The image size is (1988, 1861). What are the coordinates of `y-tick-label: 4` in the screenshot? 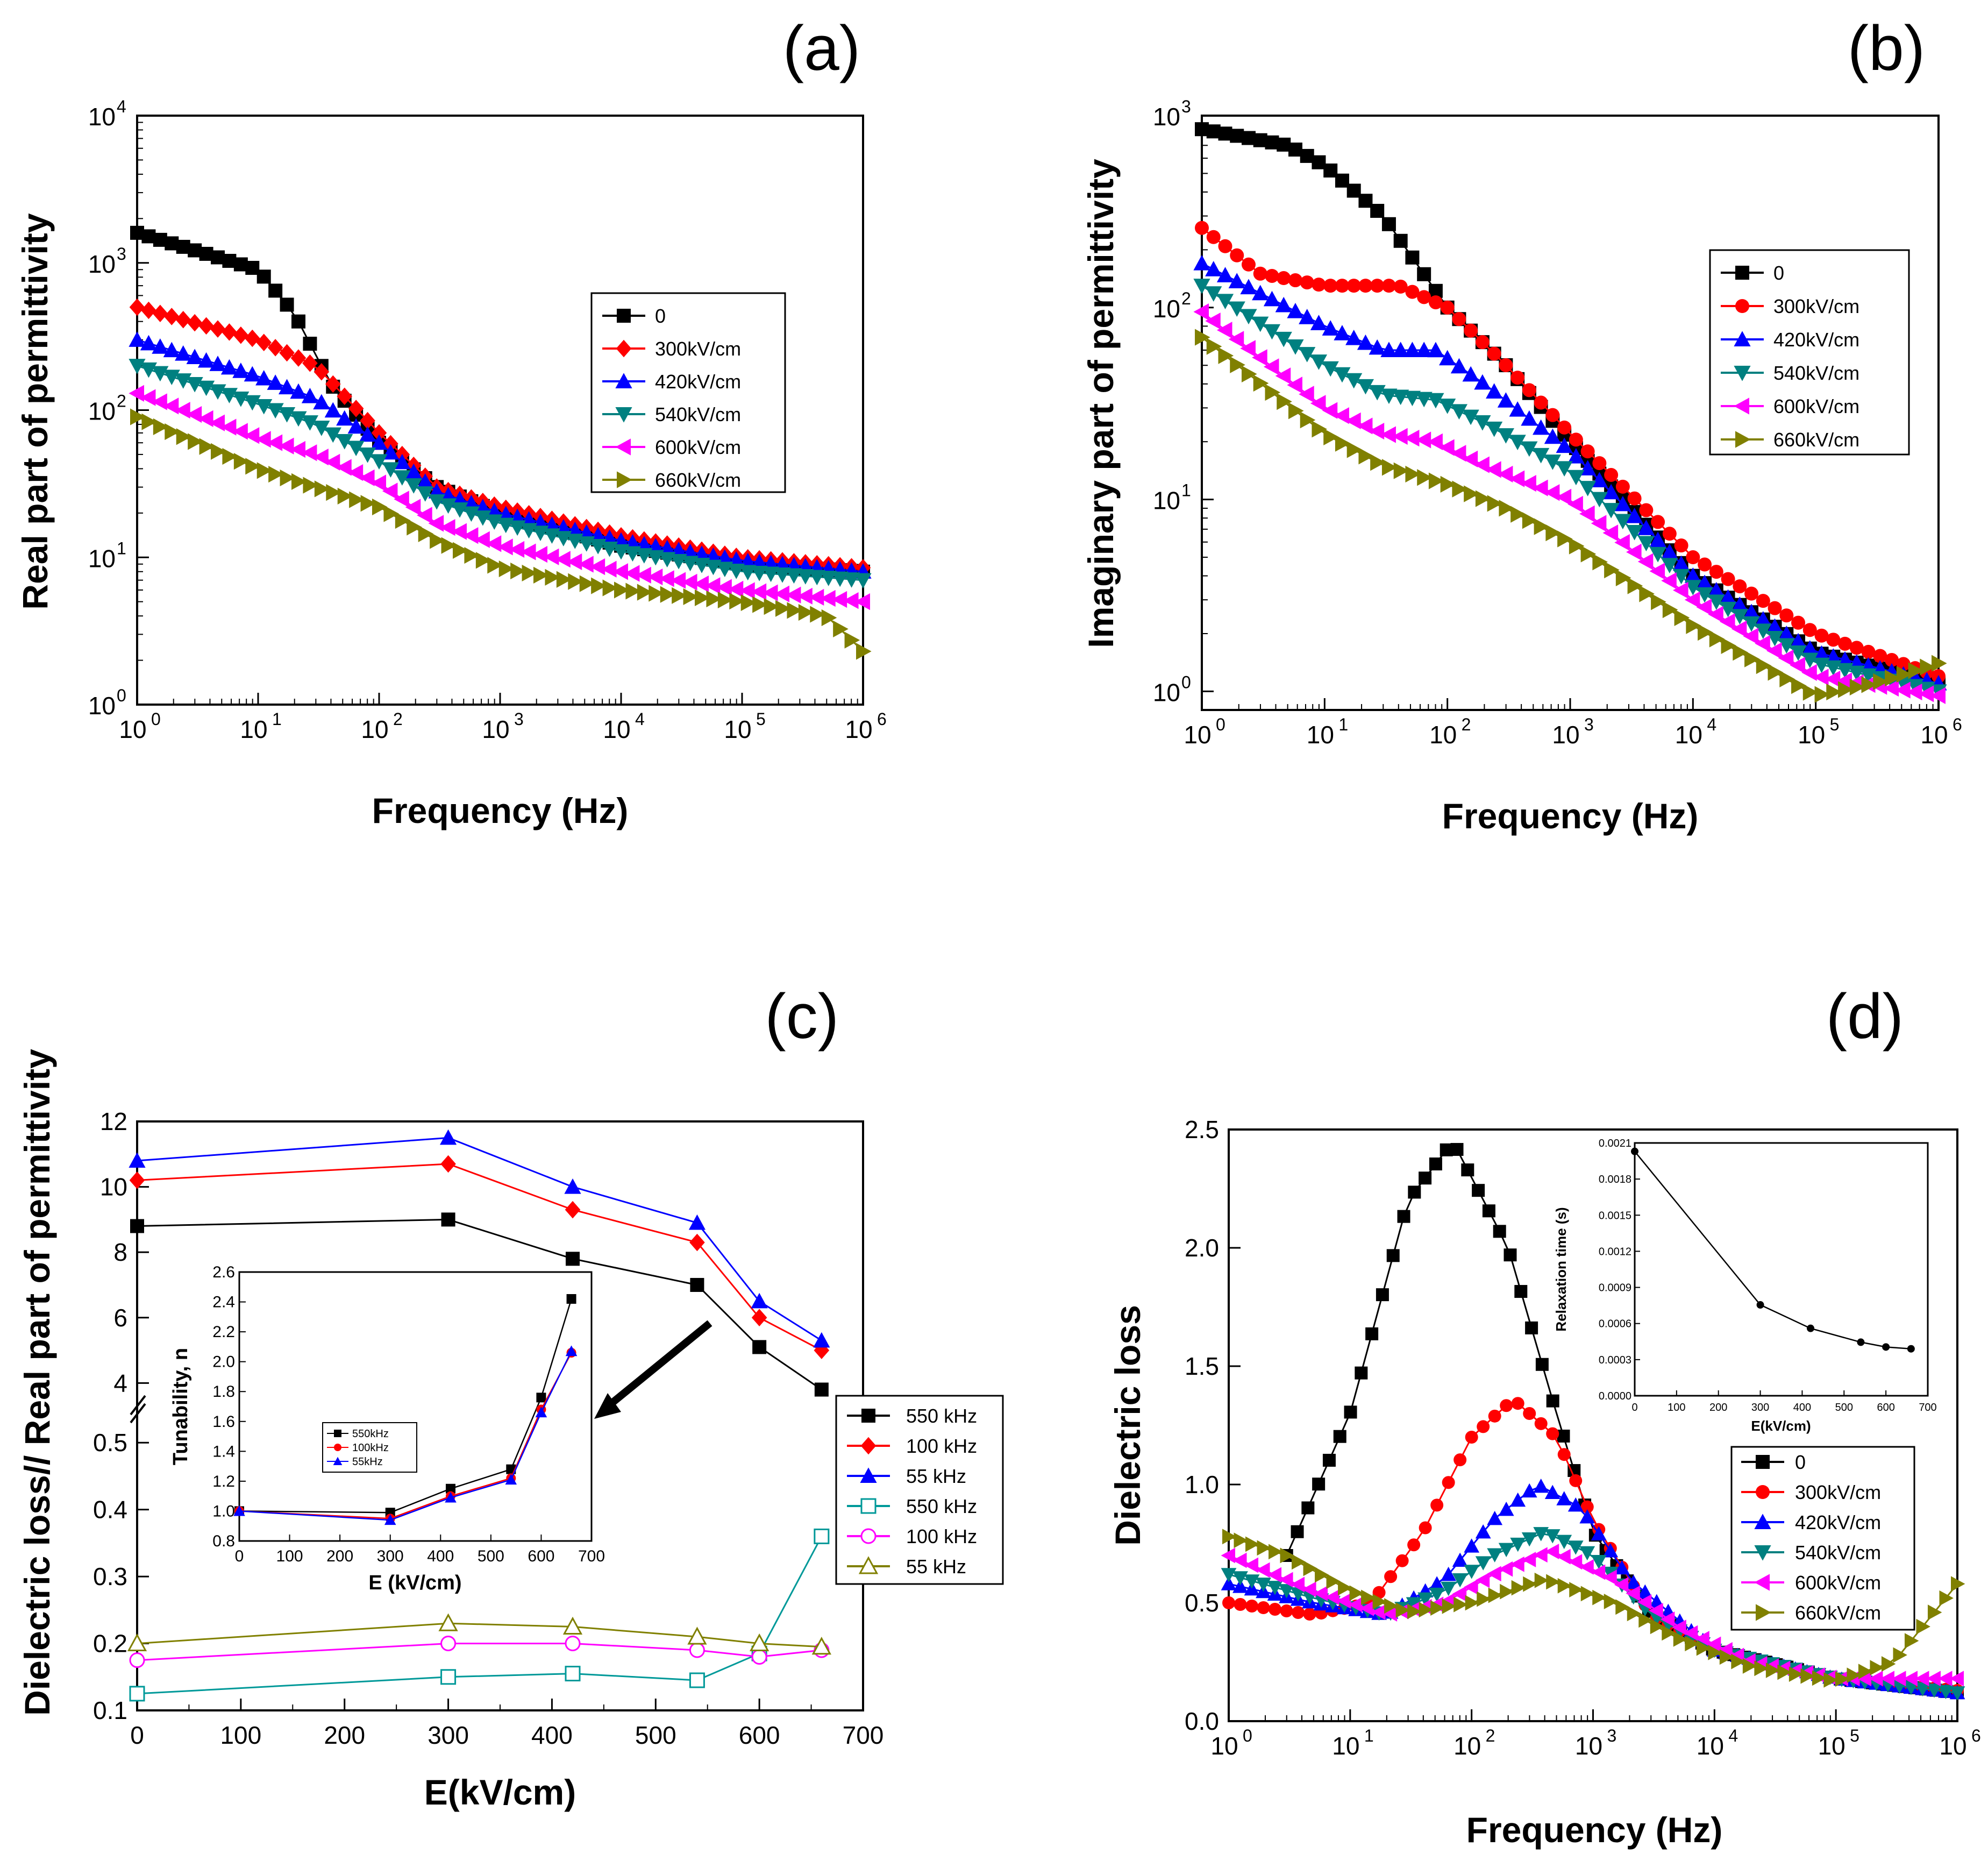 It's located at (120, 1383).